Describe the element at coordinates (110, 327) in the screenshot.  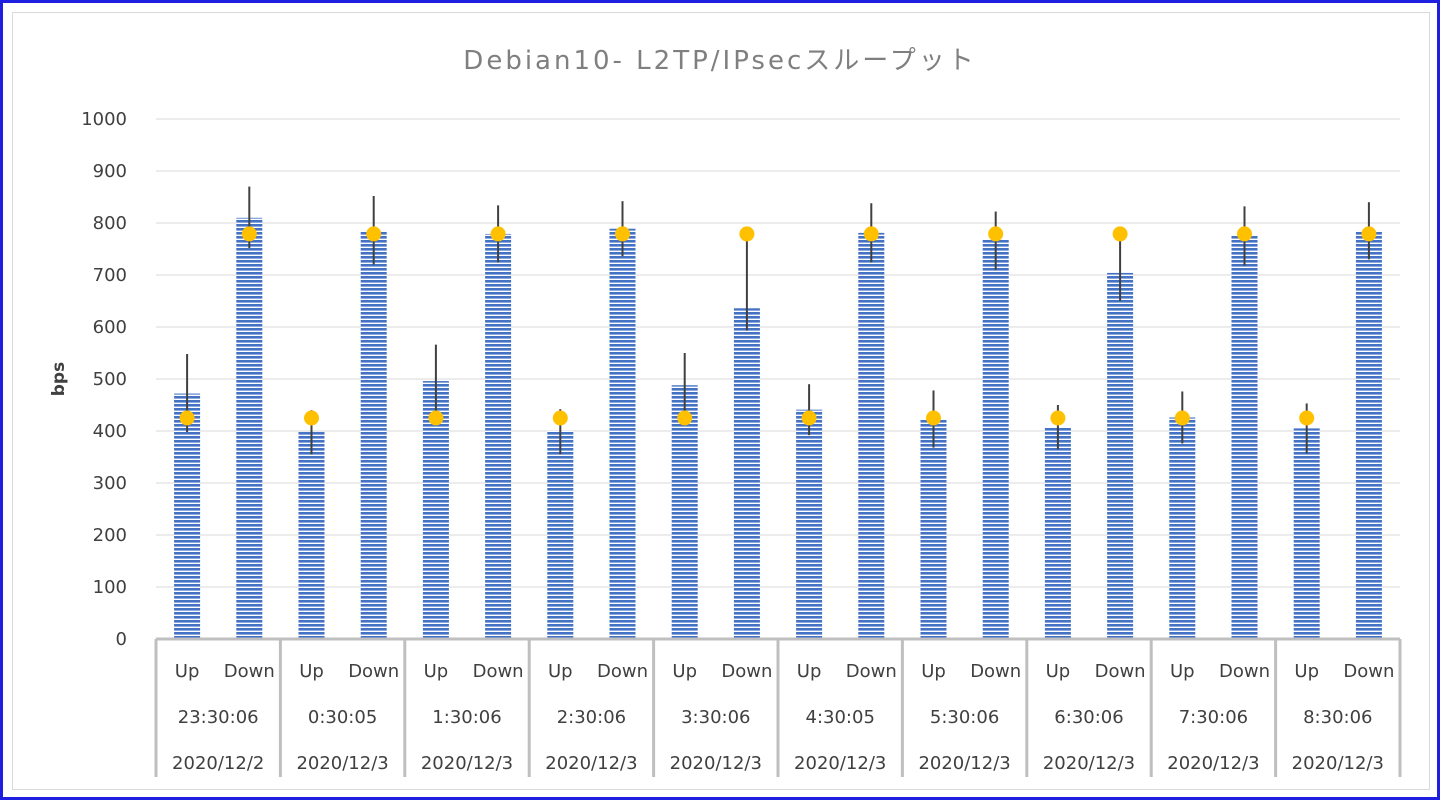
I see `y-tick-label: 600` at that location.